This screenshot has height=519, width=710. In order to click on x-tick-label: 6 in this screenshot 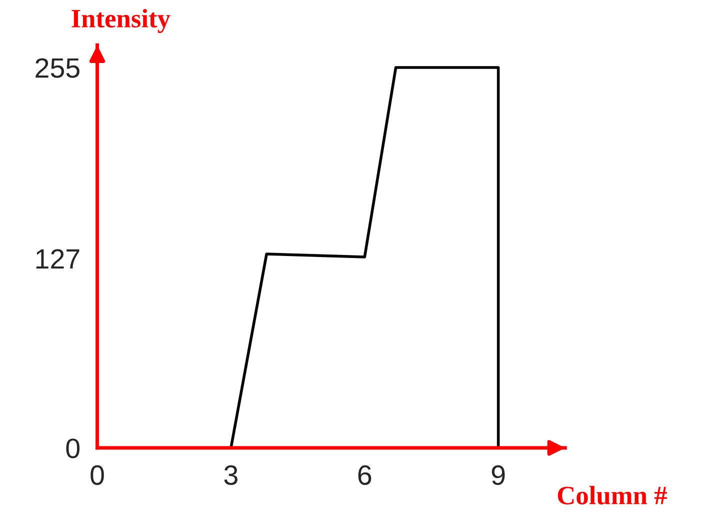, I will do `click(365, 475)`.